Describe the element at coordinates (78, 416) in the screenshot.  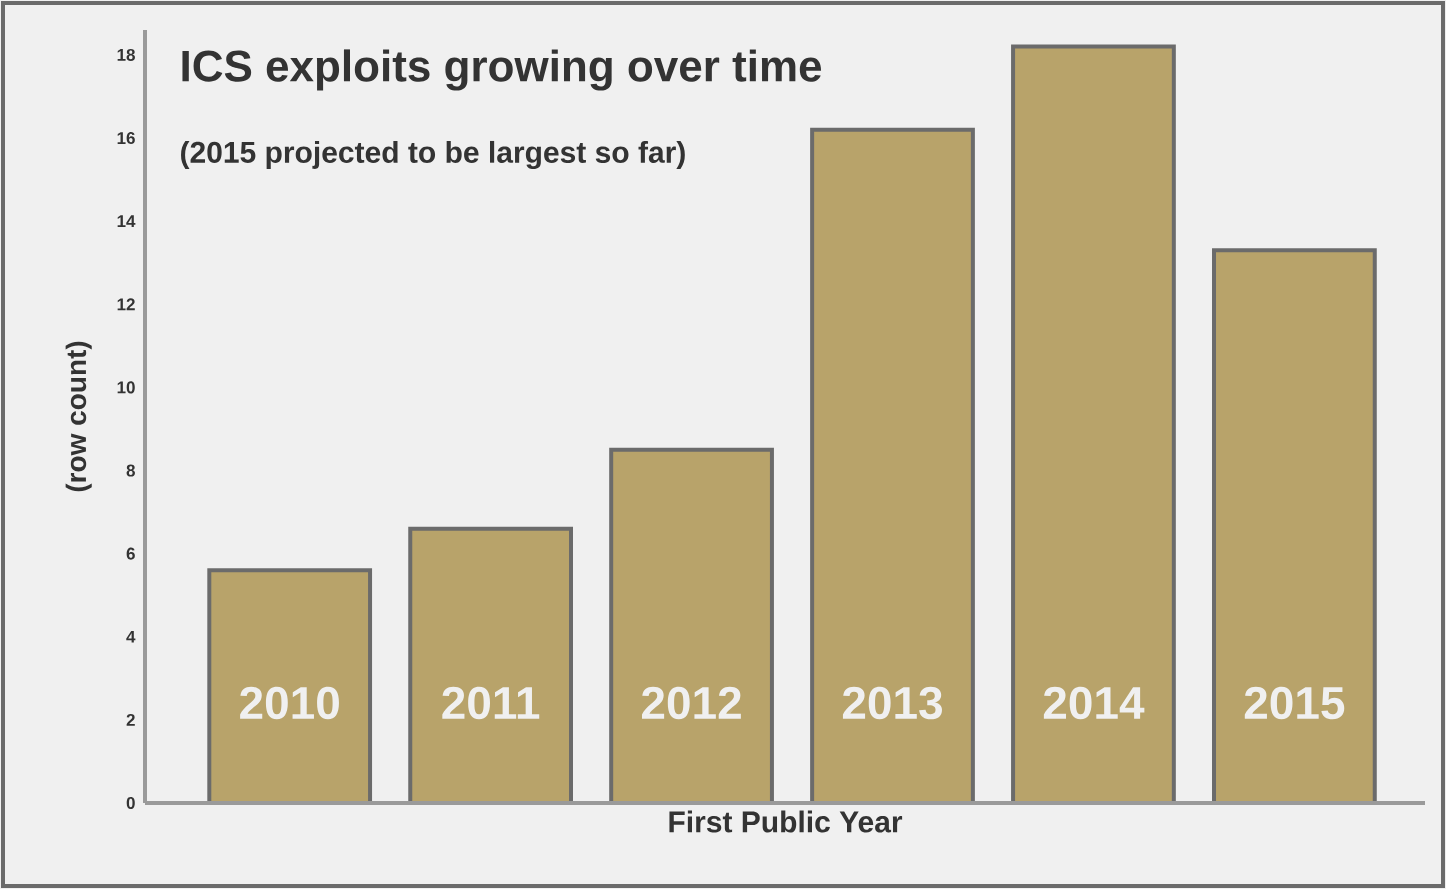
I see `y-axis-title: (row count)` at that location.